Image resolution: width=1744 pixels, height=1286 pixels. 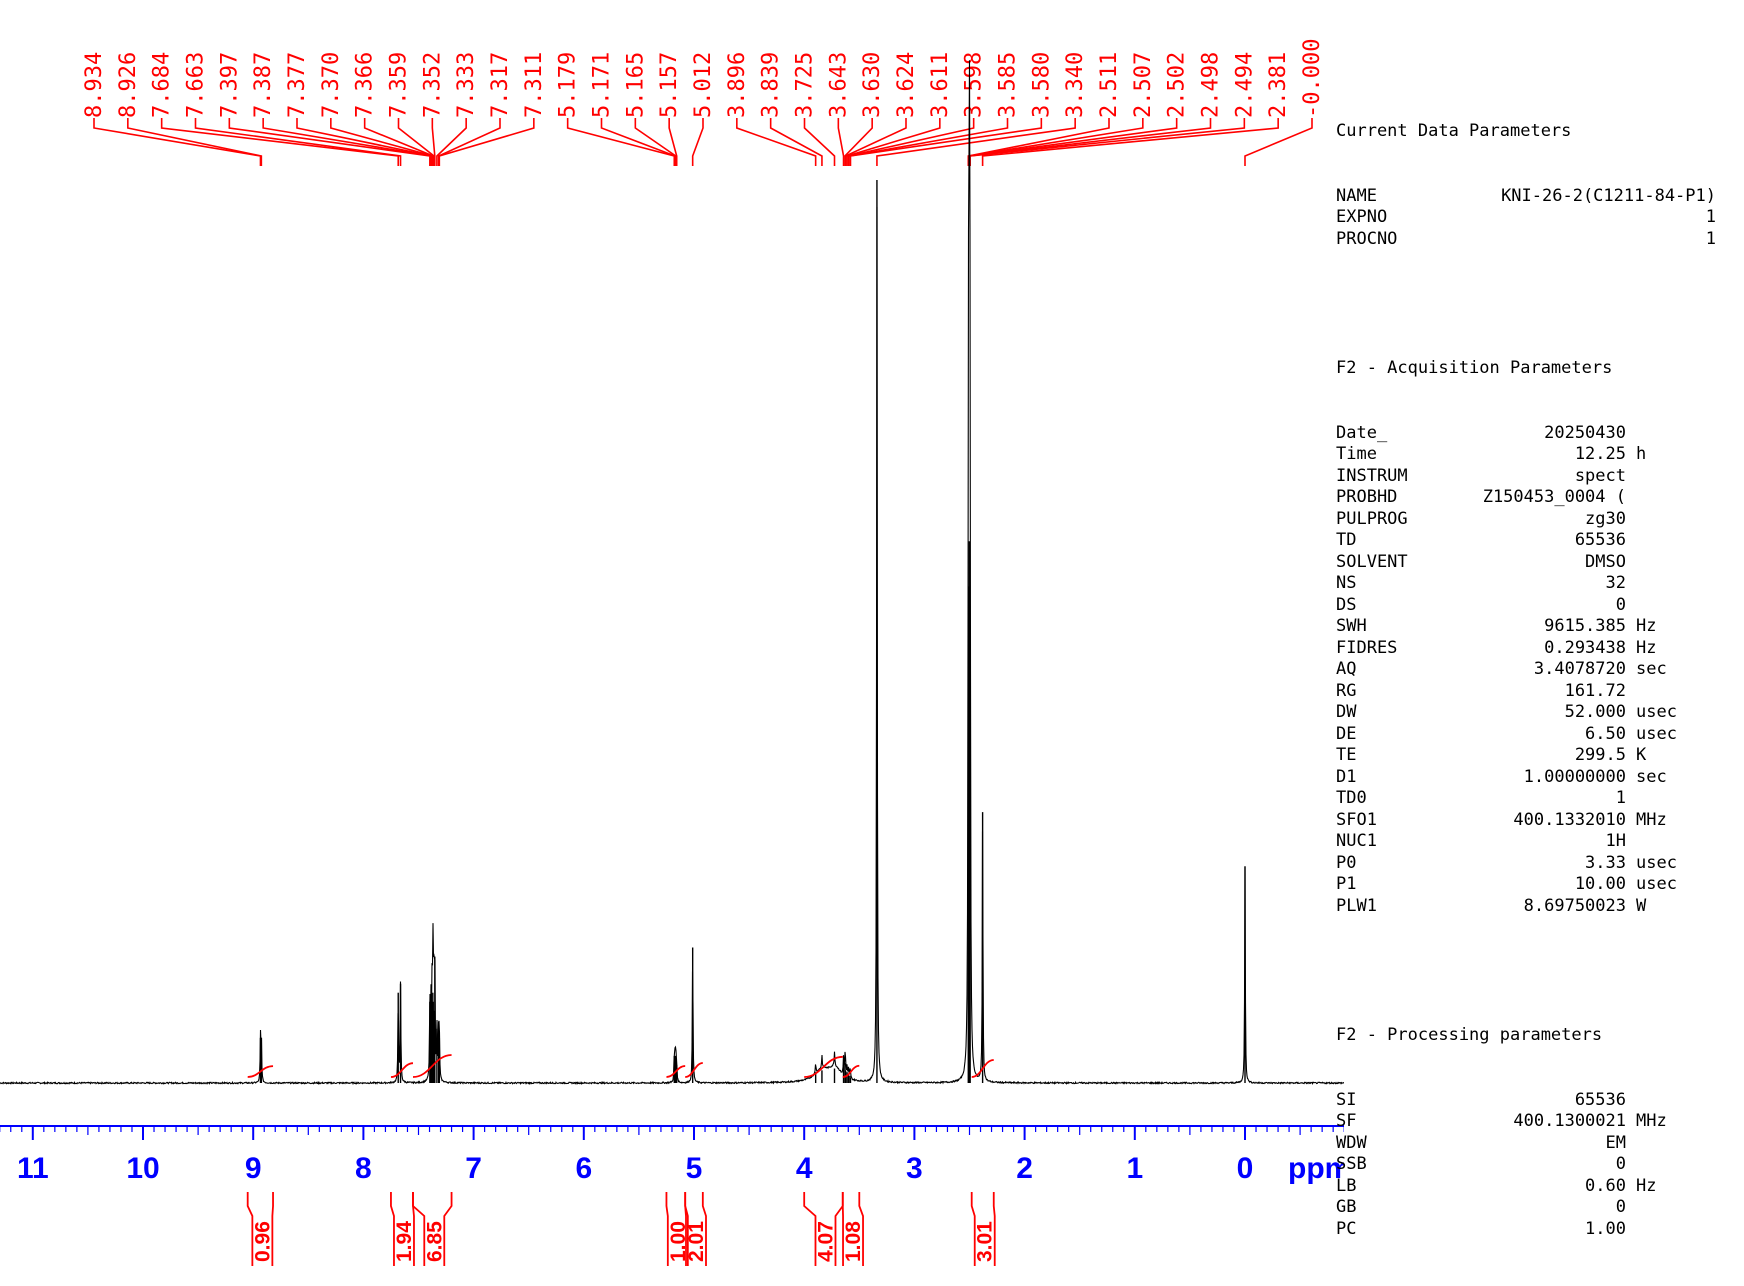 I want to click on parameter-unit: MHz, so click(x=1651, y=1121).